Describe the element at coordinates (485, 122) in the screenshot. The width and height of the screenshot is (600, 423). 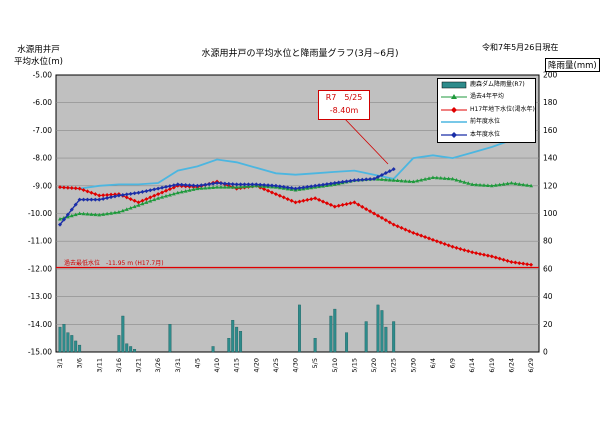
I see `legend-label-prev-year: 前年度水位` at that location.